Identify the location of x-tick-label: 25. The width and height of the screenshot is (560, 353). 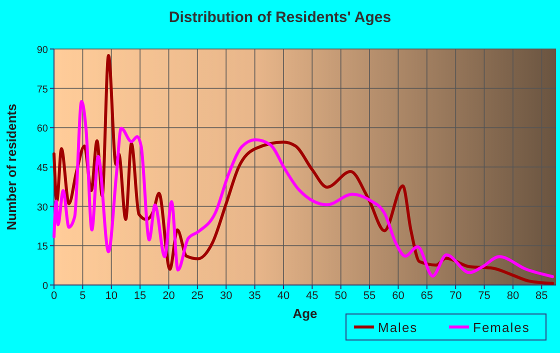
(197, 296).